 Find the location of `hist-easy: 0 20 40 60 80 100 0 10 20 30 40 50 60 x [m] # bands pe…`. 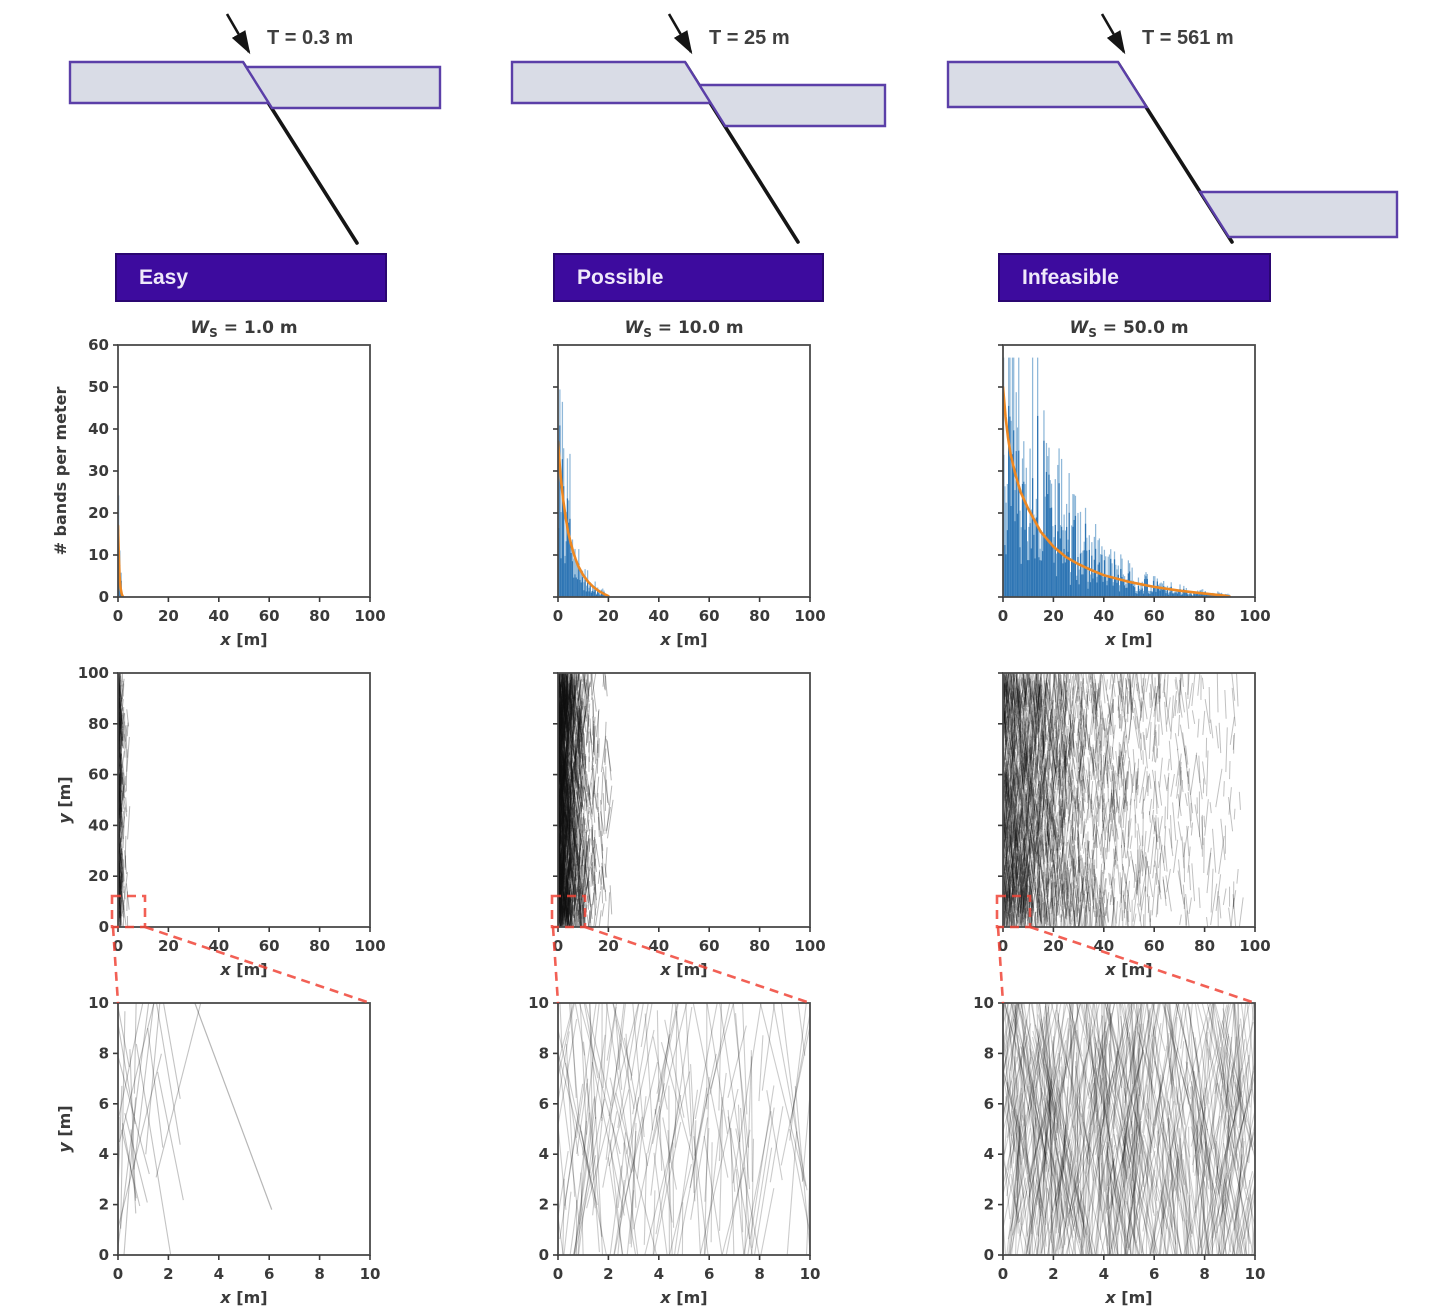

hist-easy: 0 20 40 60 80 100 0 10 20 30 40 50 60 x [m] # bands pe… is located at coordinates (218, 483).